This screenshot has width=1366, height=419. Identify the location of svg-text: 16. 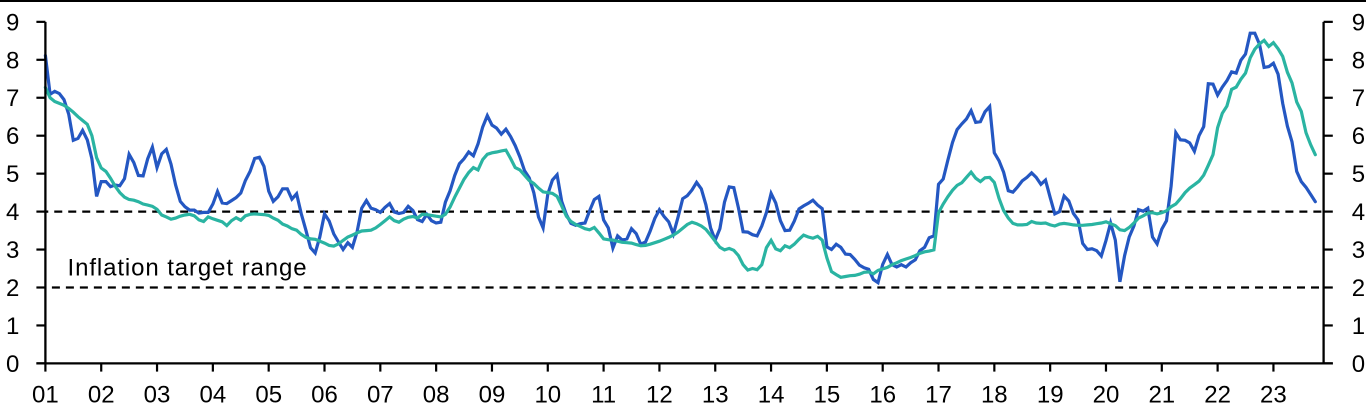
(882, 395).